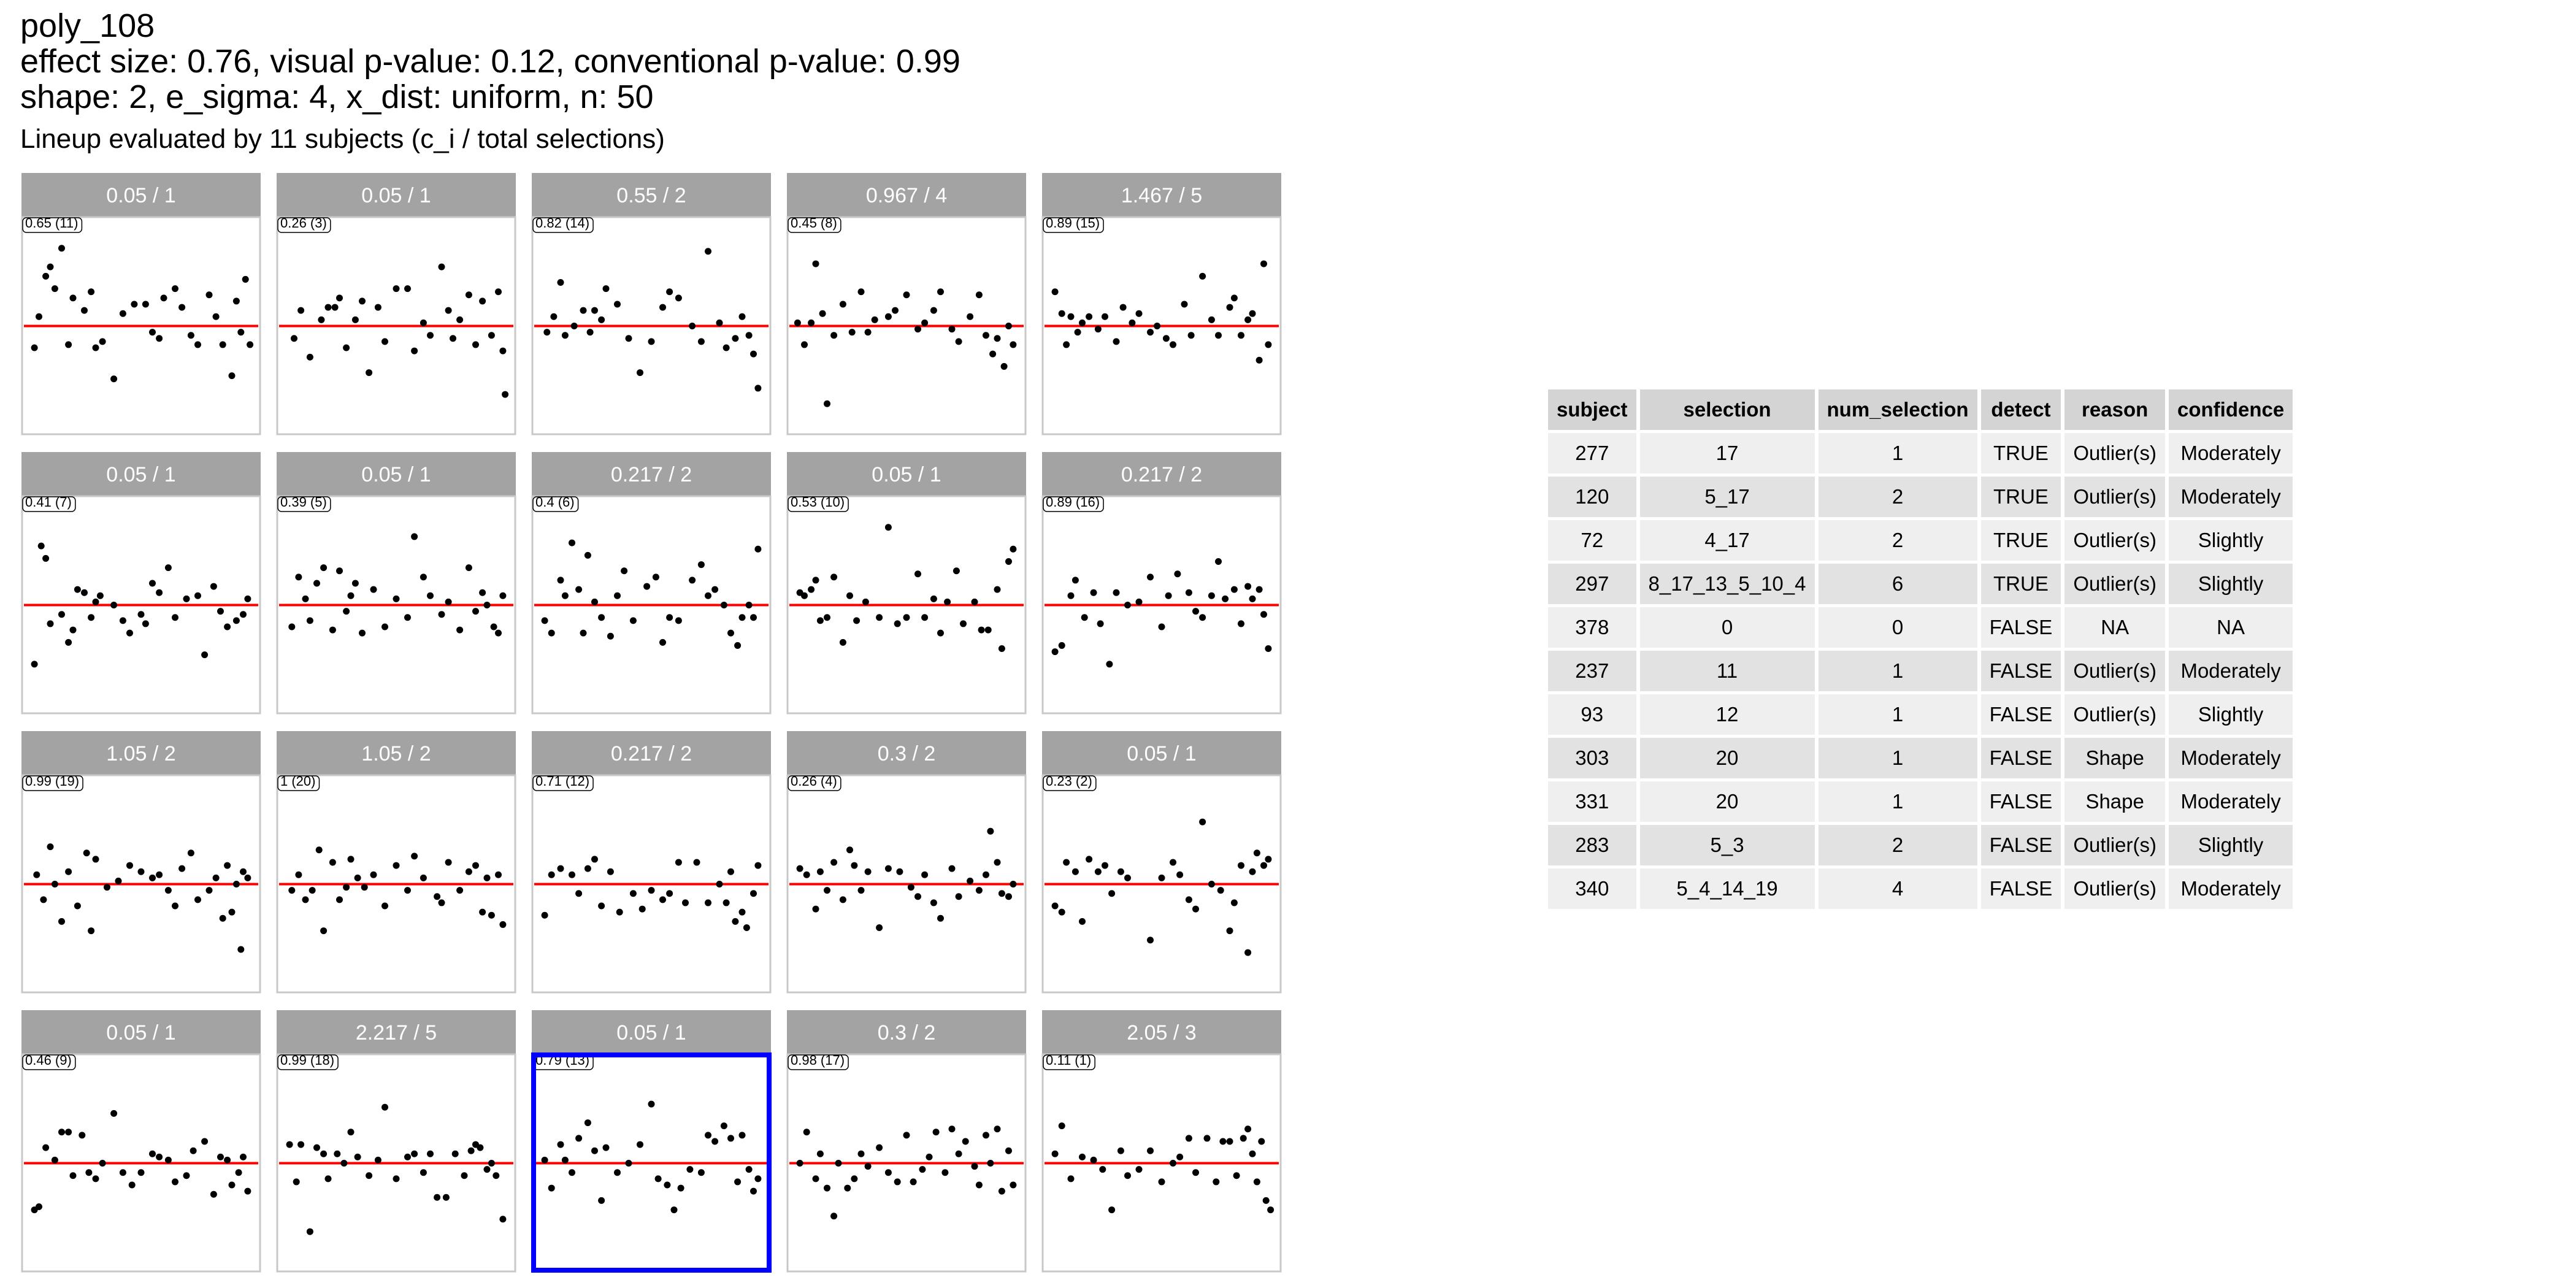 The width and height of the screenshot is (2576, 1288). What do you see at coordinates (651, 195) in the screenshot?
I see `panel-strip-label: 0.55 / 2` at bounding box center [651, 195].